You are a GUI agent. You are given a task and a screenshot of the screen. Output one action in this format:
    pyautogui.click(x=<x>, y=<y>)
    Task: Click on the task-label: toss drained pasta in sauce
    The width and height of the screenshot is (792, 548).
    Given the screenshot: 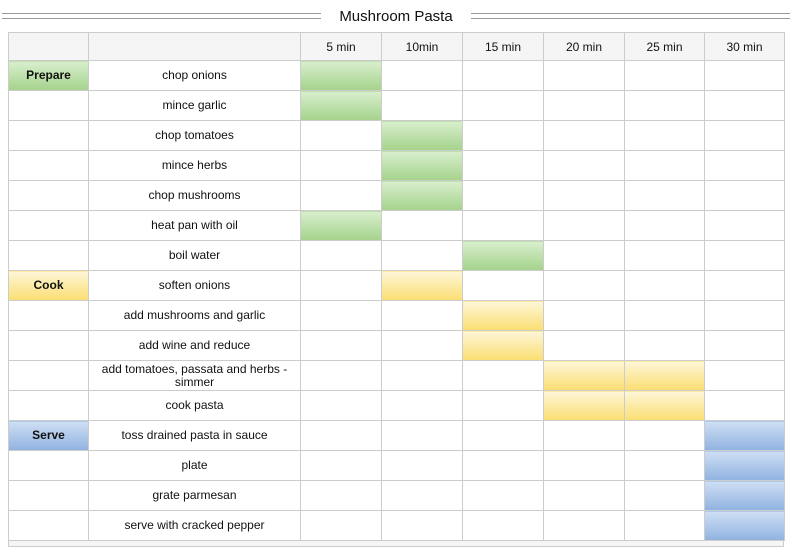 What is the action you would take?
    pyautogui.click(x=194, y=435)
    